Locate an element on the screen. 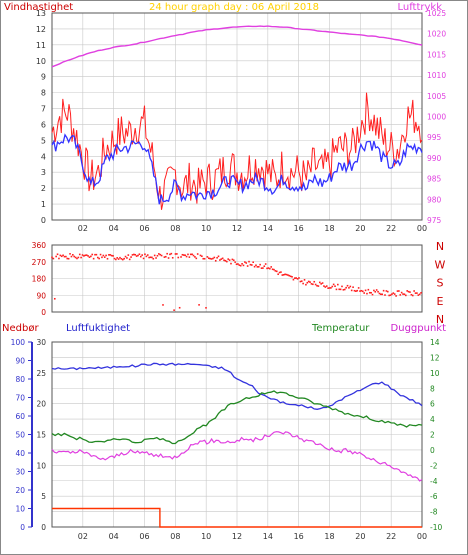  temperature-y-tick-label: 0 is located at coordinates (432, 450).